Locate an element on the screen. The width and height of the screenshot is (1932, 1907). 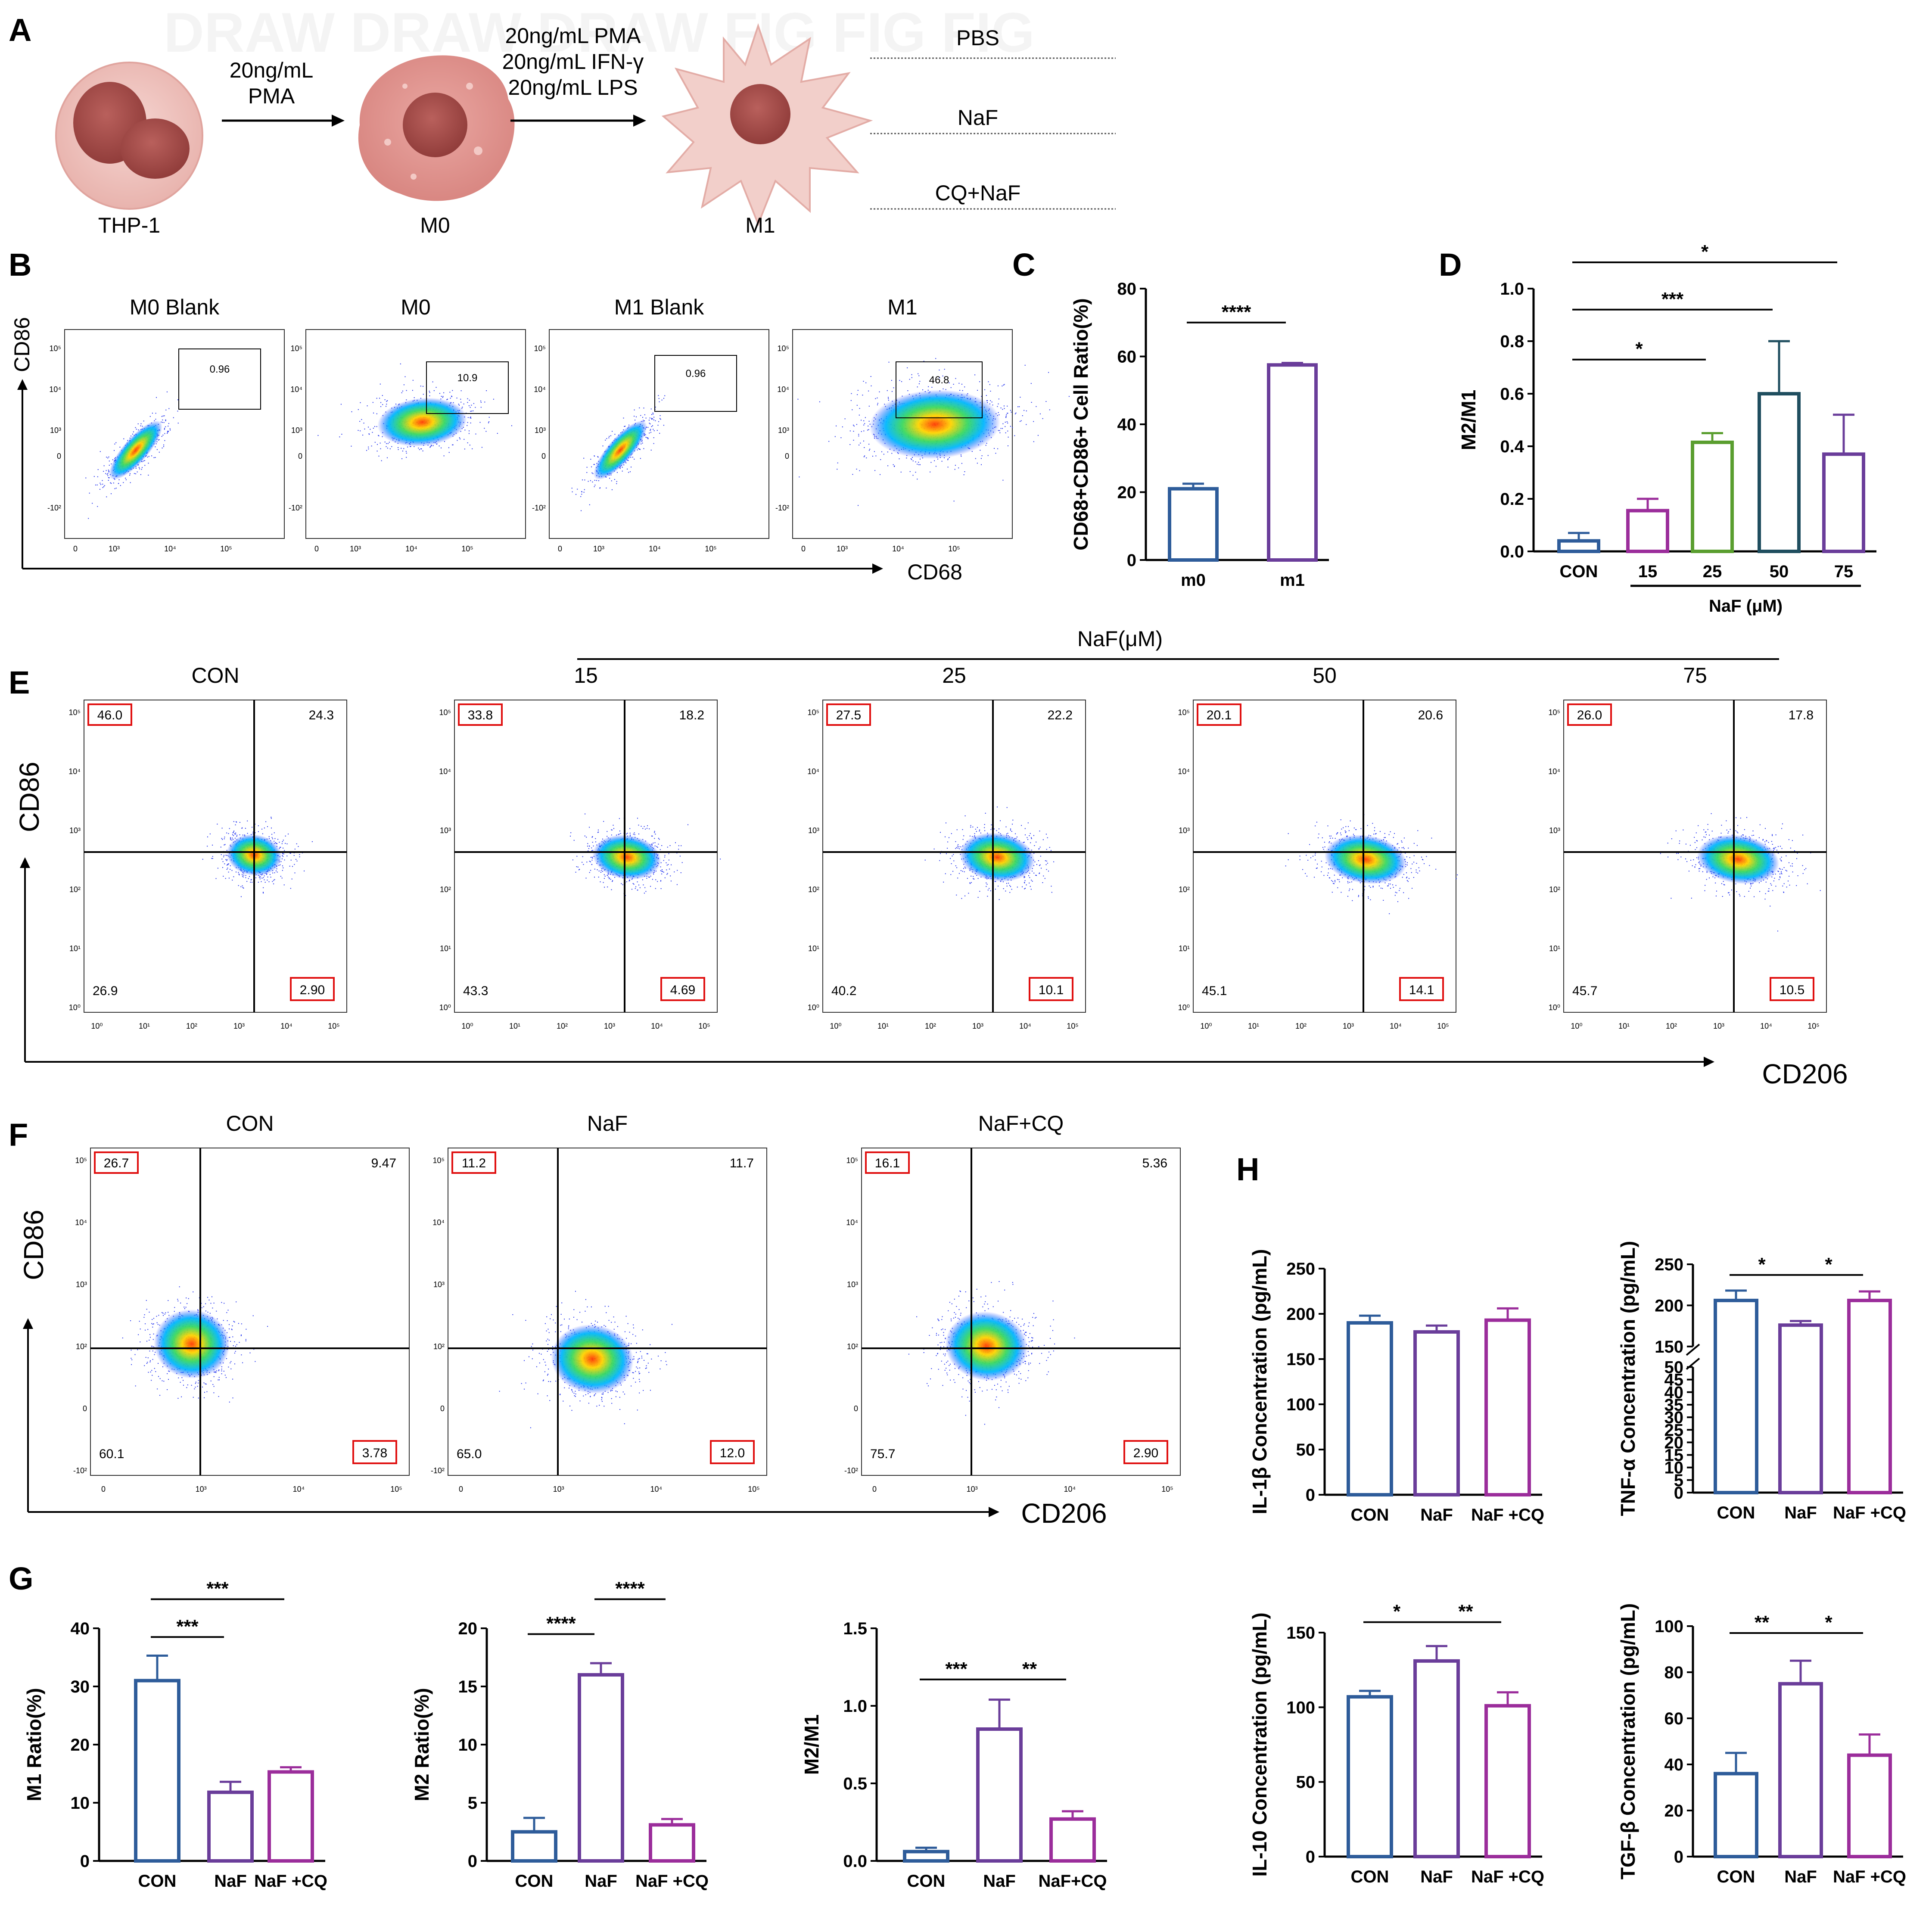
f-cloud-density is located at coordinates (593, 1359).